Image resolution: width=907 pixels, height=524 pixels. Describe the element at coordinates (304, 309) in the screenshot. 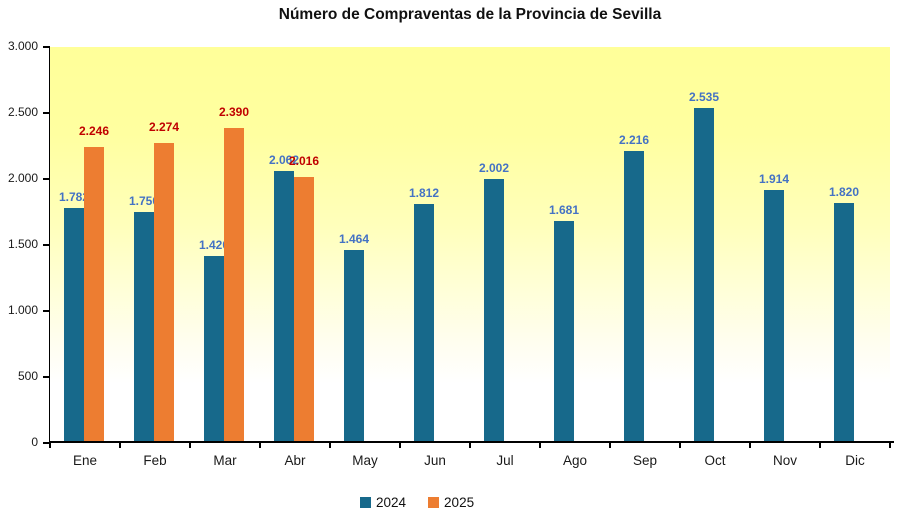

I see `bar-2025-Abr` at that location.